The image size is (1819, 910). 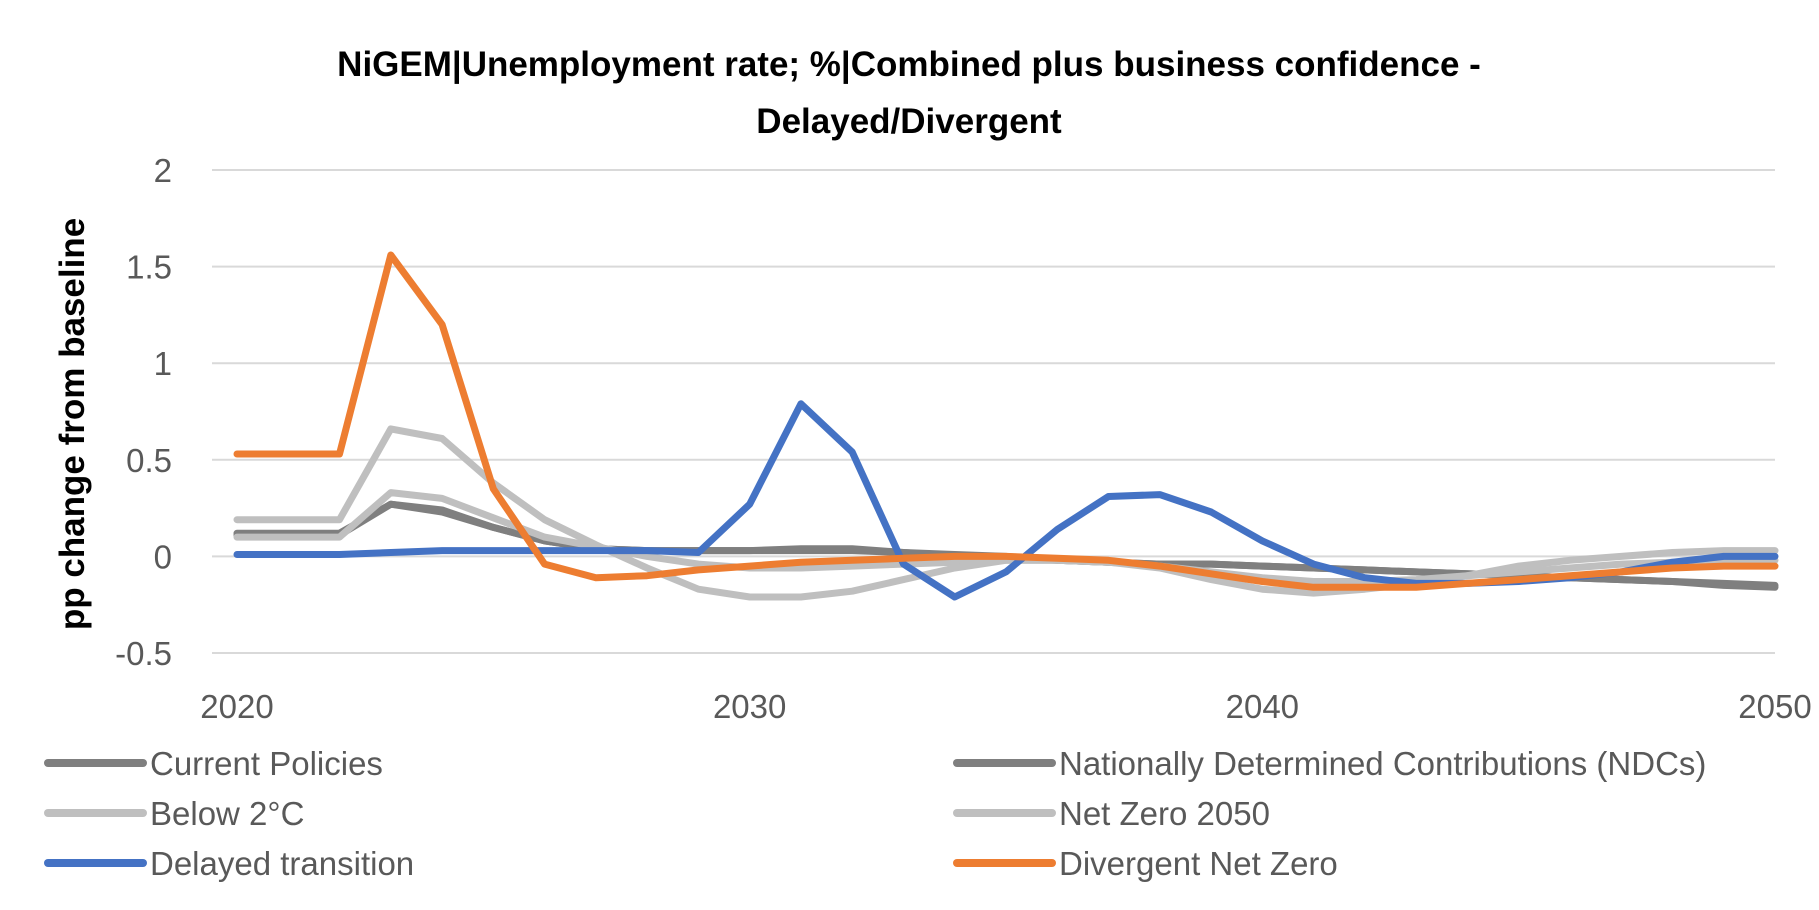 What do you see at coordinates (1198, 863) in the screenshot?
I see `legend-label: Divergent Net Zero` at bounding box center [1198, 863].